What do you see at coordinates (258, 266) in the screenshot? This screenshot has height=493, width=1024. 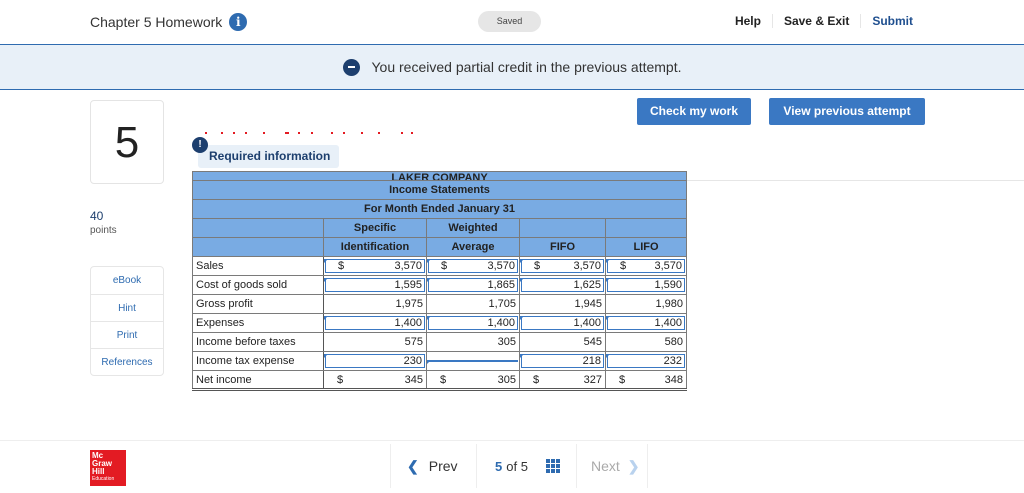 I see `row-label: Sales` at bounding box center [258, 266].